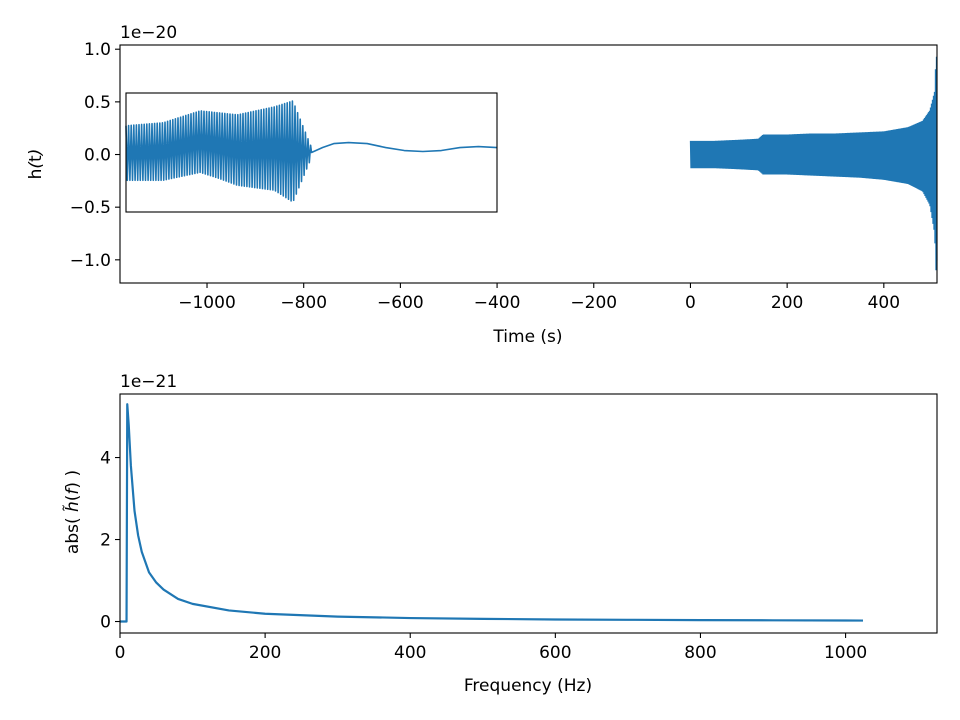 This screenshot has height=720, width=960. I want to click on amplitude-y-ticks: 0 2 4, so click(110, 541).